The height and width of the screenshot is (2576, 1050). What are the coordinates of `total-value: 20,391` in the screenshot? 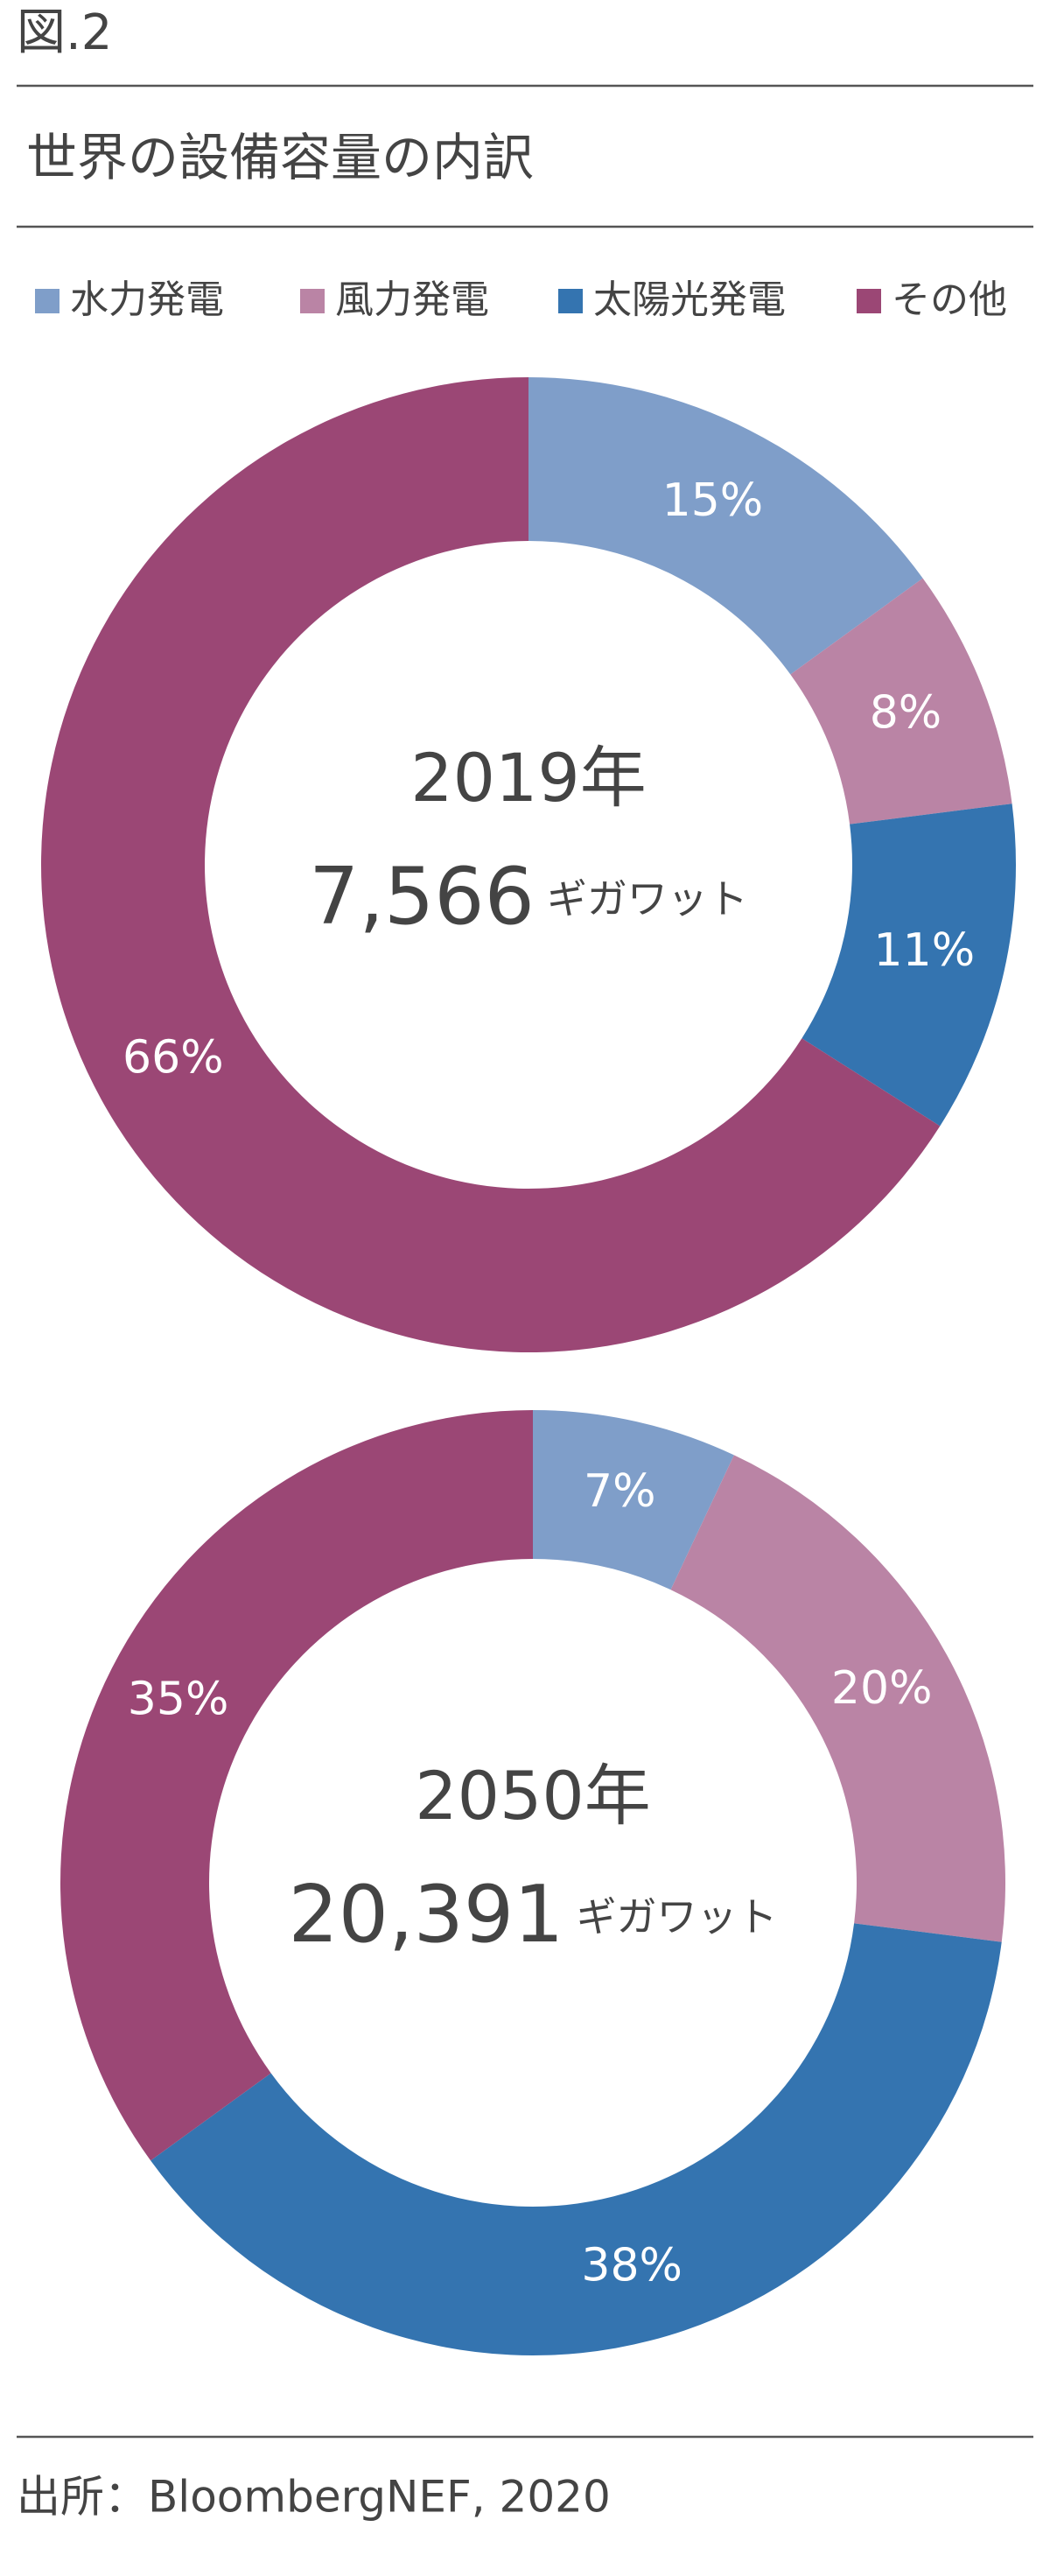 It's located at (426, 1915).